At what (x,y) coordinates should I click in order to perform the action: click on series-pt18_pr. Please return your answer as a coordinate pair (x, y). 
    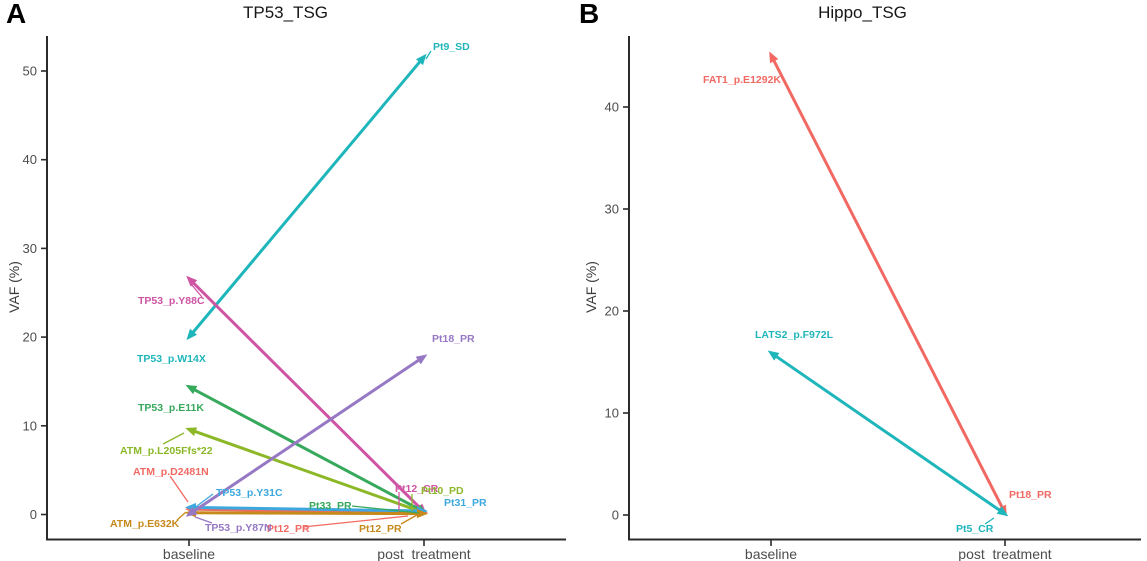
    Looking at the image, I should click on (306, 435).